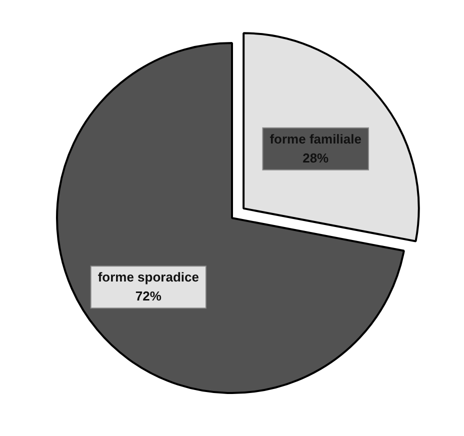 This screenshot has width=464, height=436. What do you see at coordinates (316, 138) in the screenshot?
I see `slice-label: forme familiale` at bounding box center [316, 138].